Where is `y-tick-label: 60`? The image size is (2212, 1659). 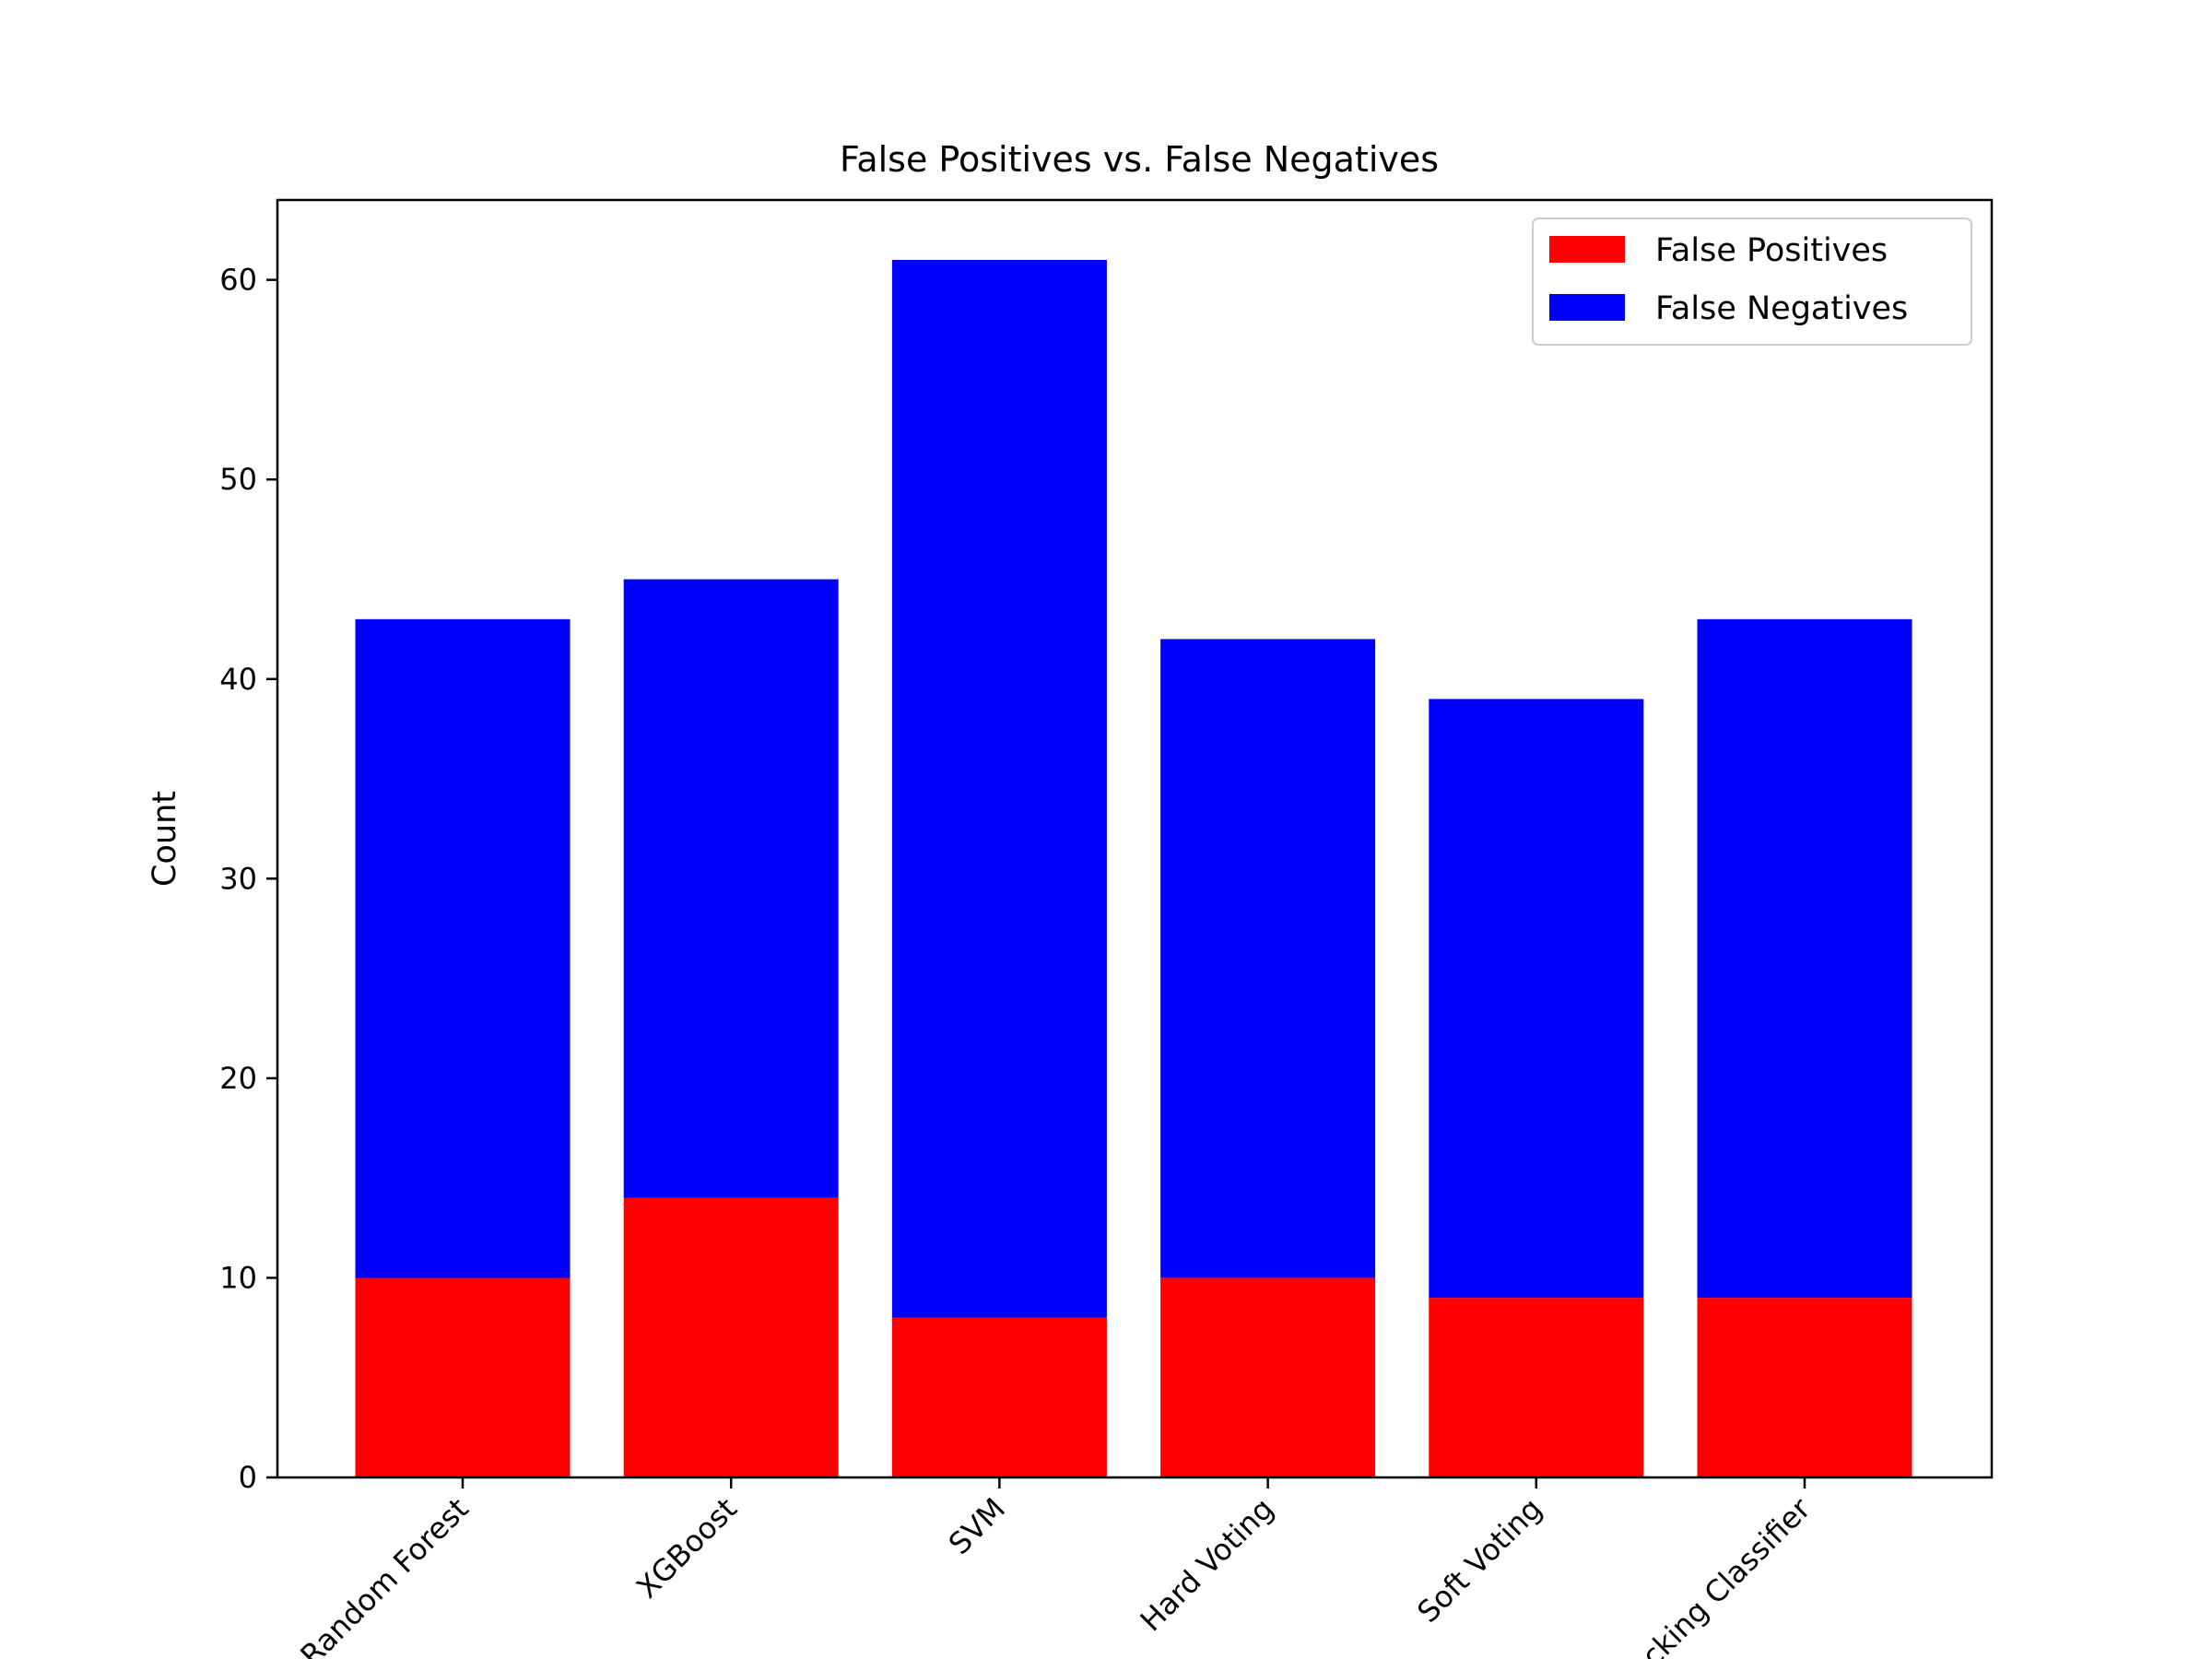 y-tick-label: 60 is located at coordinates (238, 280).